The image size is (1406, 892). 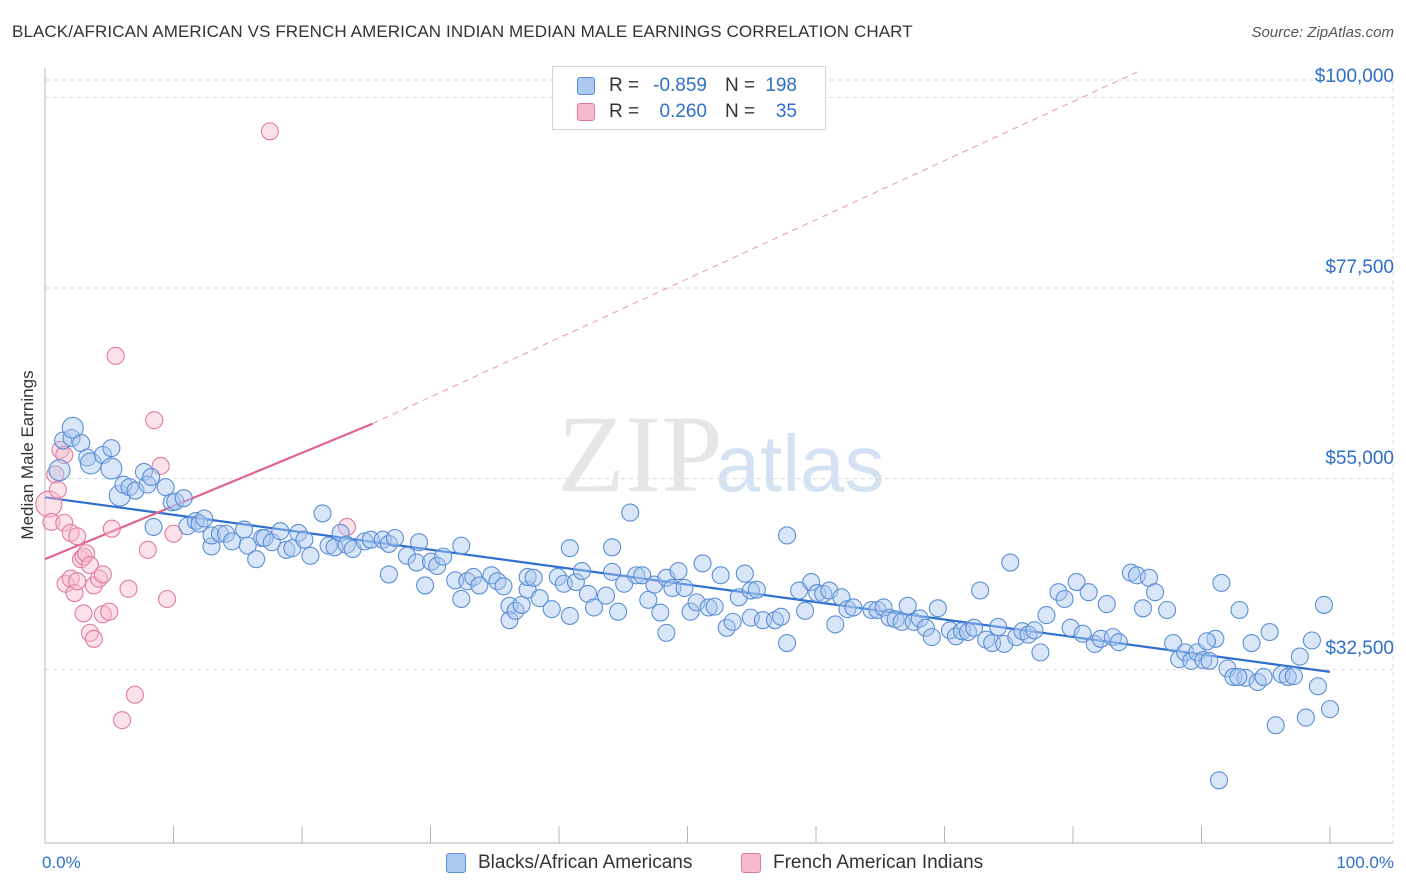 I want to click on y-tick-label: $77,500, so click(x=1359, y=268).